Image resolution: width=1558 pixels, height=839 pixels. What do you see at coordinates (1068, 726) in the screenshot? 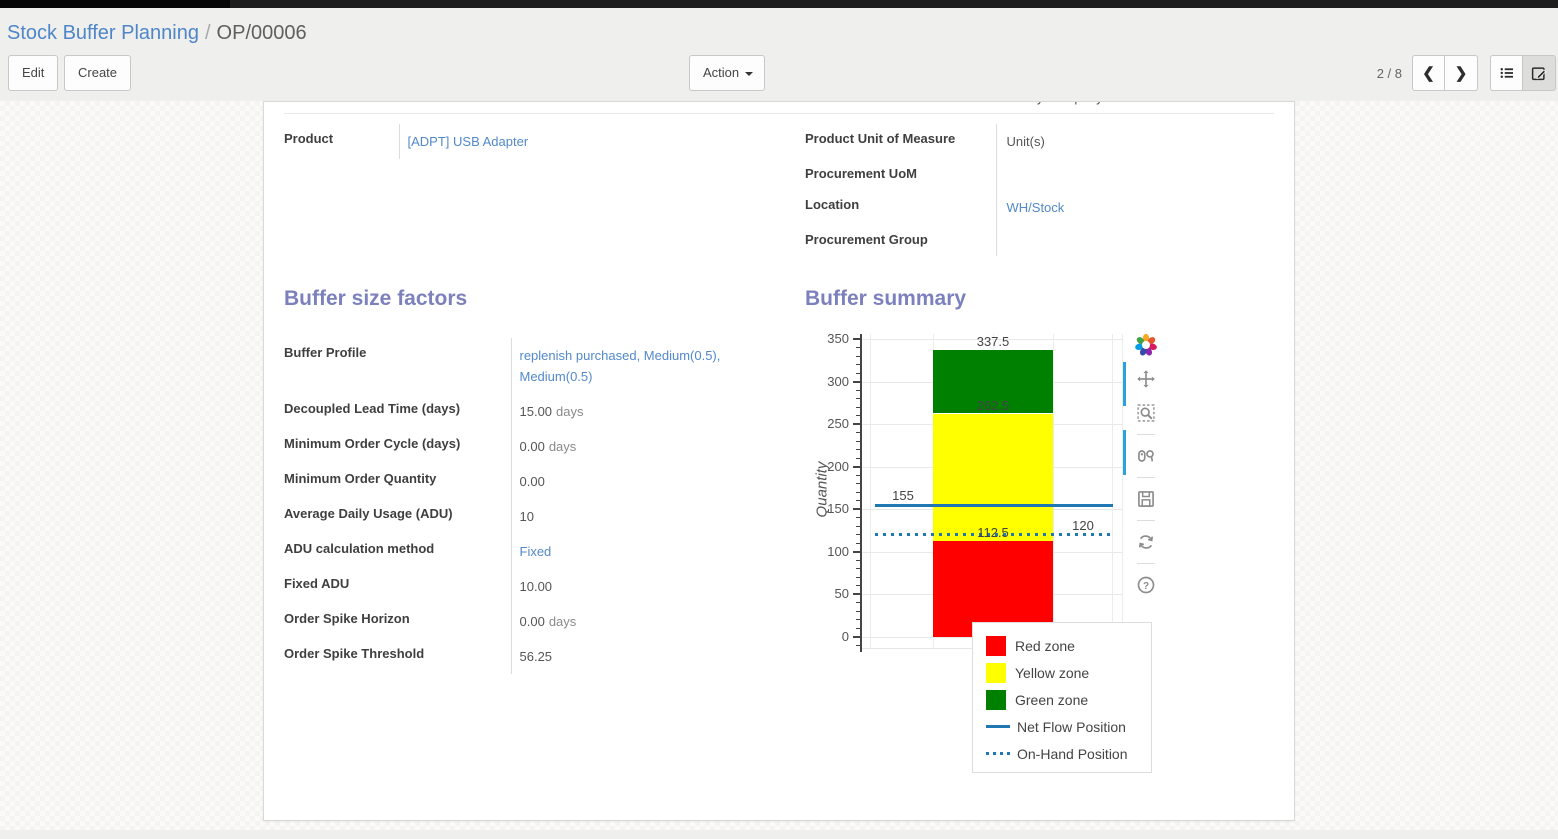
I see `legend-item: Net Flow Position` at bounding box center [1068, 726].